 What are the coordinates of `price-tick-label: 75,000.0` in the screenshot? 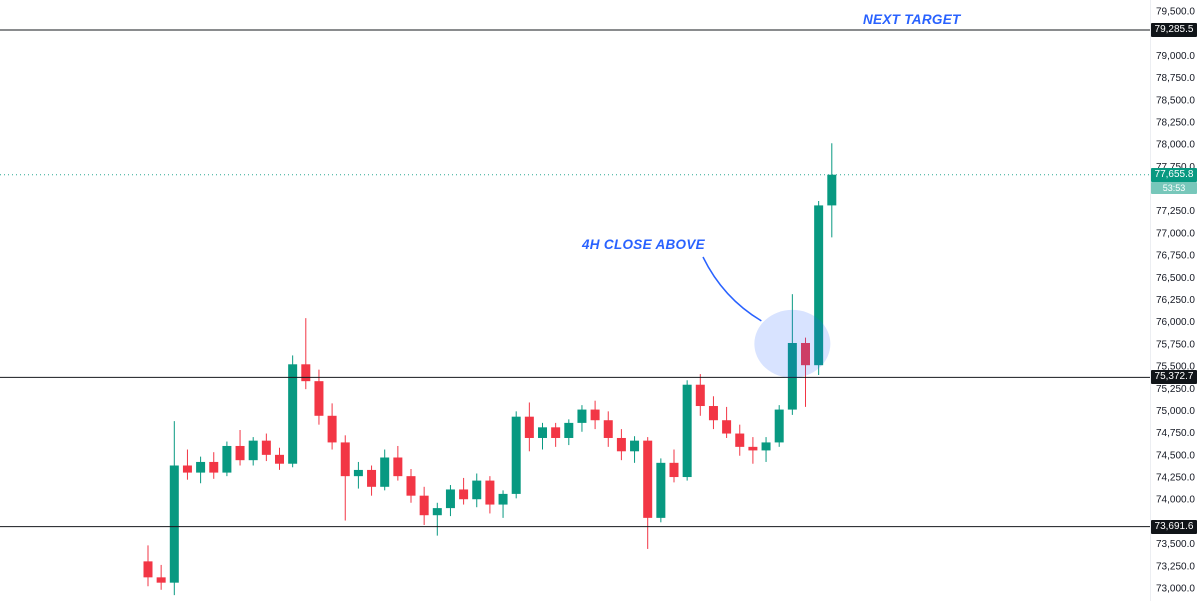 It's located at (1175, 411).